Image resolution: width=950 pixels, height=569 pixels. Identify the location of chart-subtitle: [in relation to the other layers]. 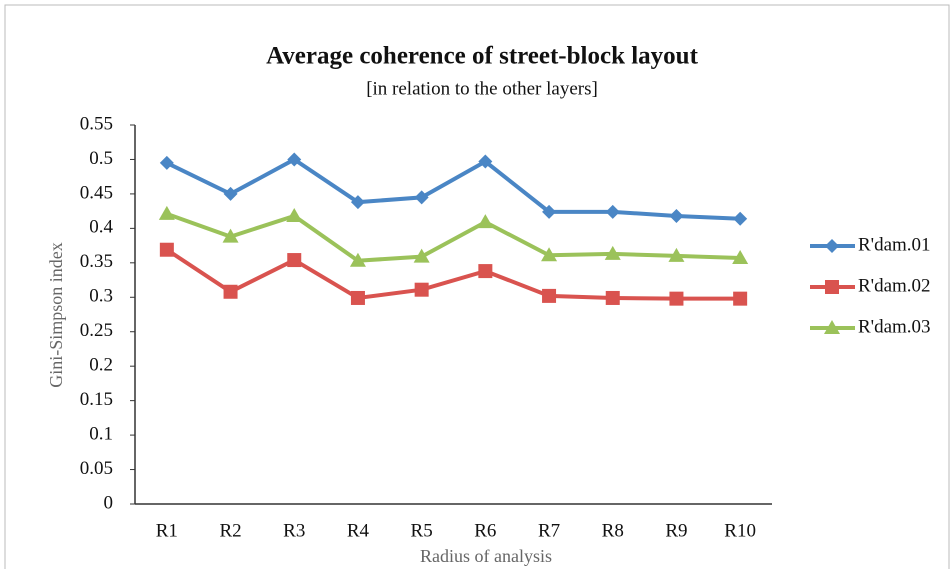
(482, 88).